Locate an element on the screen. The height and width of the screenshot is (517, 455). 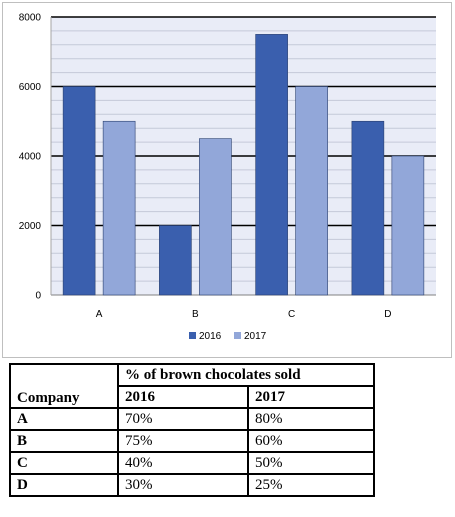
x-tick-label: D is located at coordinates (387, 314).